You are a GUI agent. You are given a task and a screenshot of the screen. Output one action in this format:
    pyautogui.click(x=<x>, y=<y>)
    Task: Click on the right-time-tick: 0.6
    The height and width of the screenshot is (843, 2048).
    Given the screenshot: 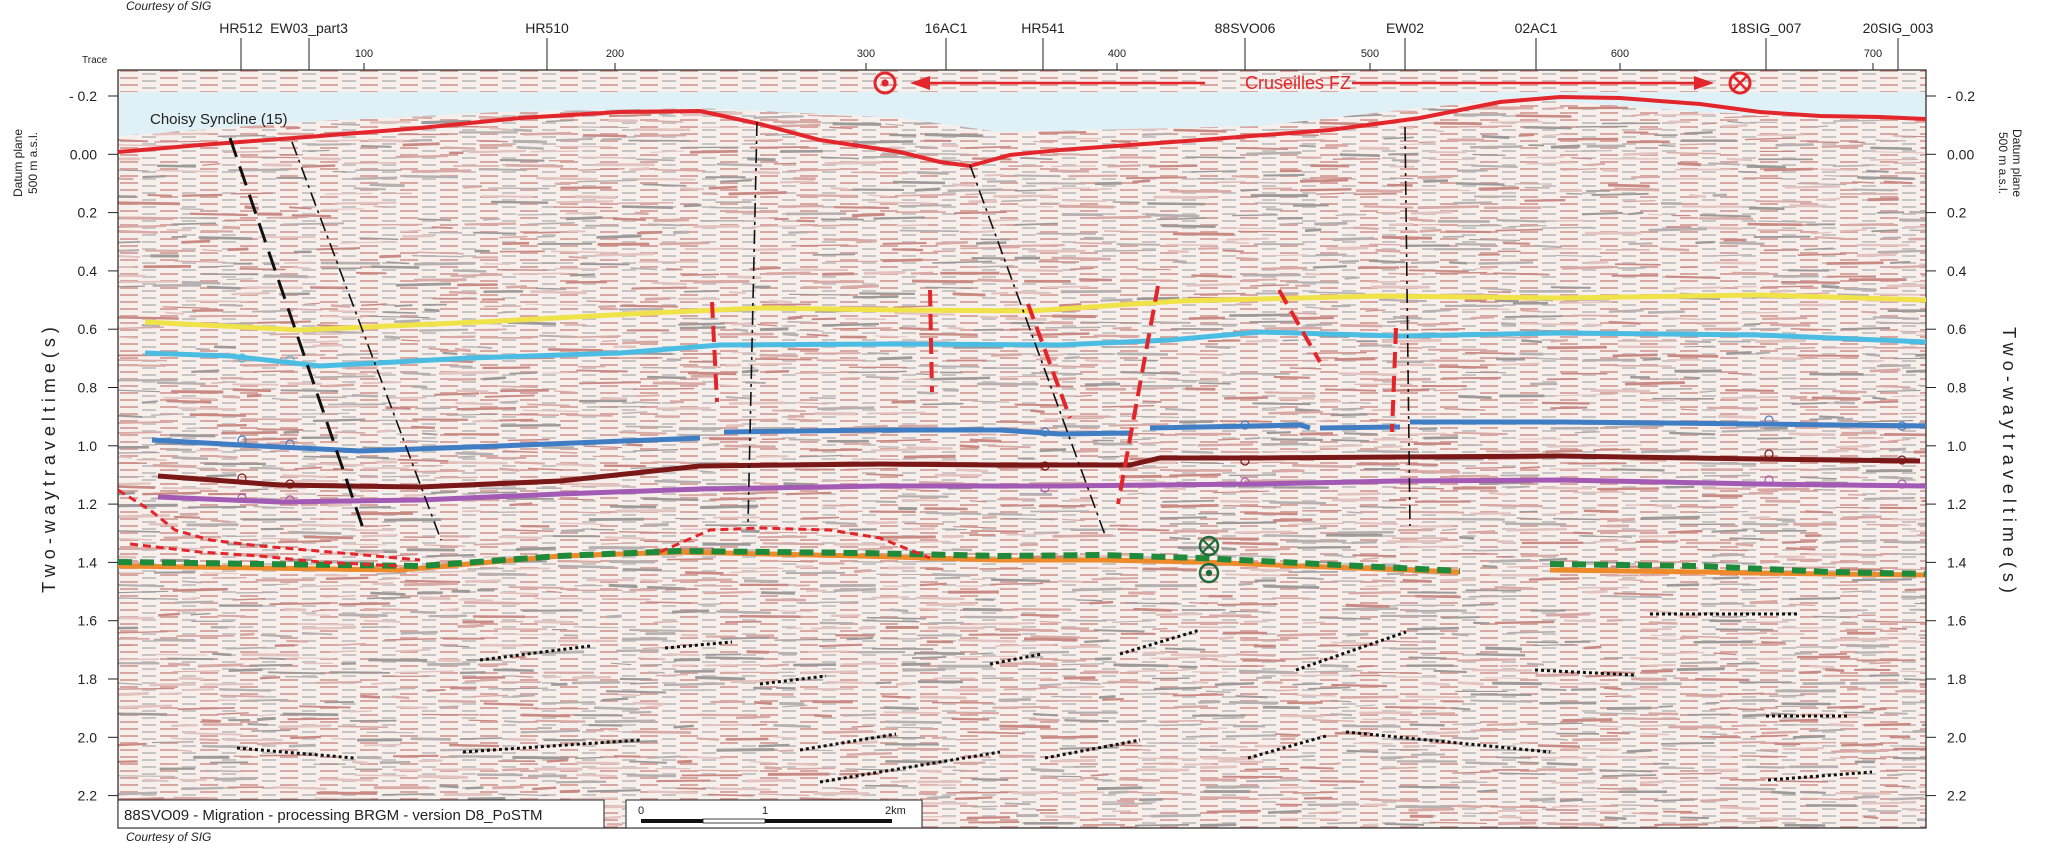 What is the action you would take?
    pyautogui.click(x=1957, y=329)
    